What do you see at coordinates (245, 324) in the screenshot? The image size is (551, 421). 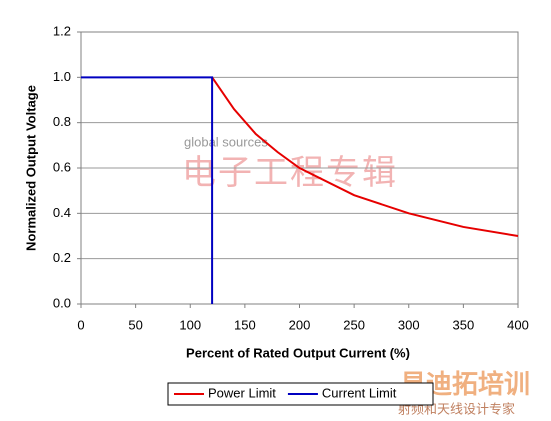 I see `x-tick-label: 150` at bounding box center [245, 324].